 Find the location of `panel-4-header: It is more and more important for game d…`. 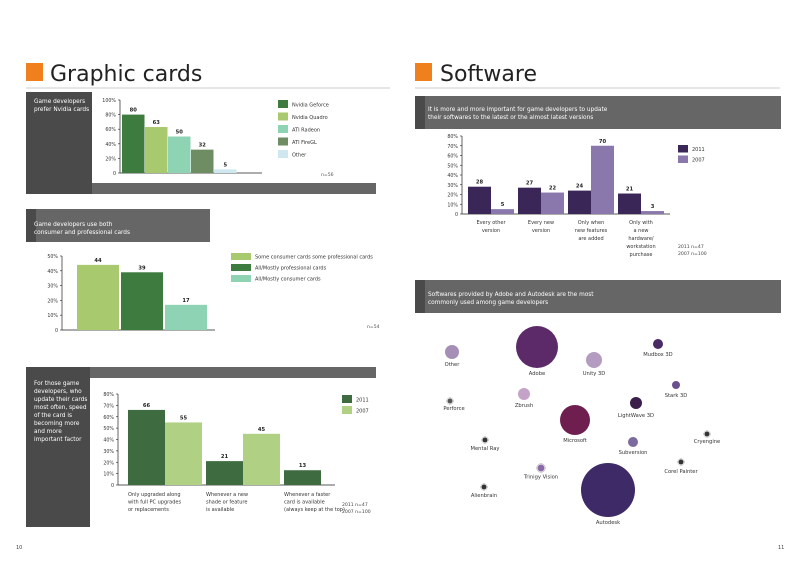

panel-4-header: It is more and more important for game d… is located at coordinates (518, 114).